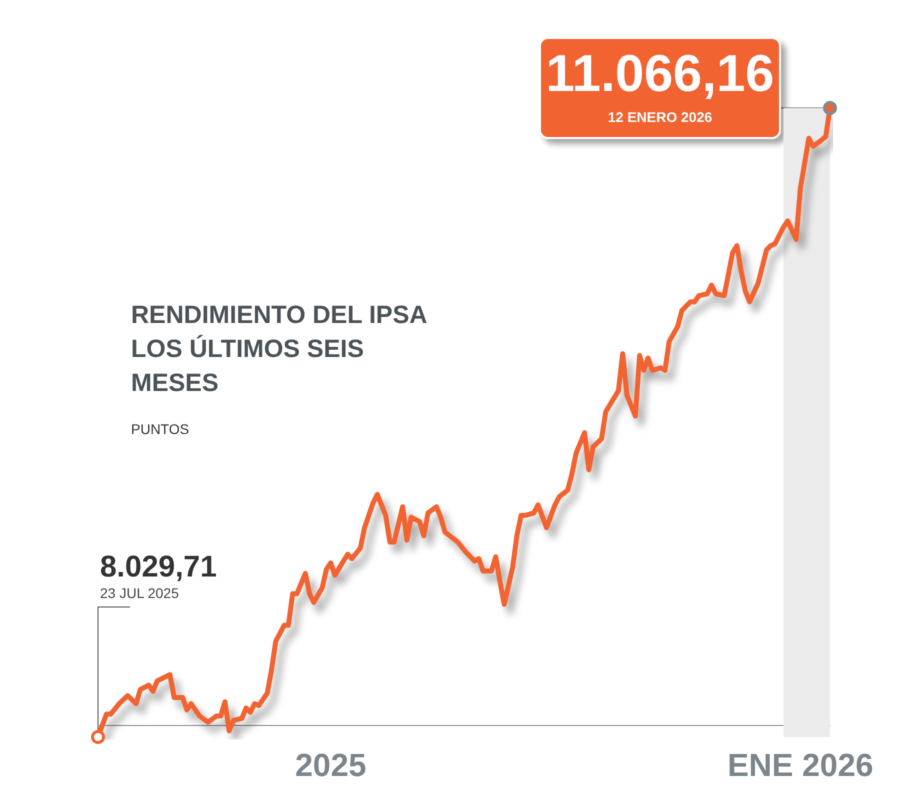  I want to click on x-tick-label: 2025, so click(330, 765).